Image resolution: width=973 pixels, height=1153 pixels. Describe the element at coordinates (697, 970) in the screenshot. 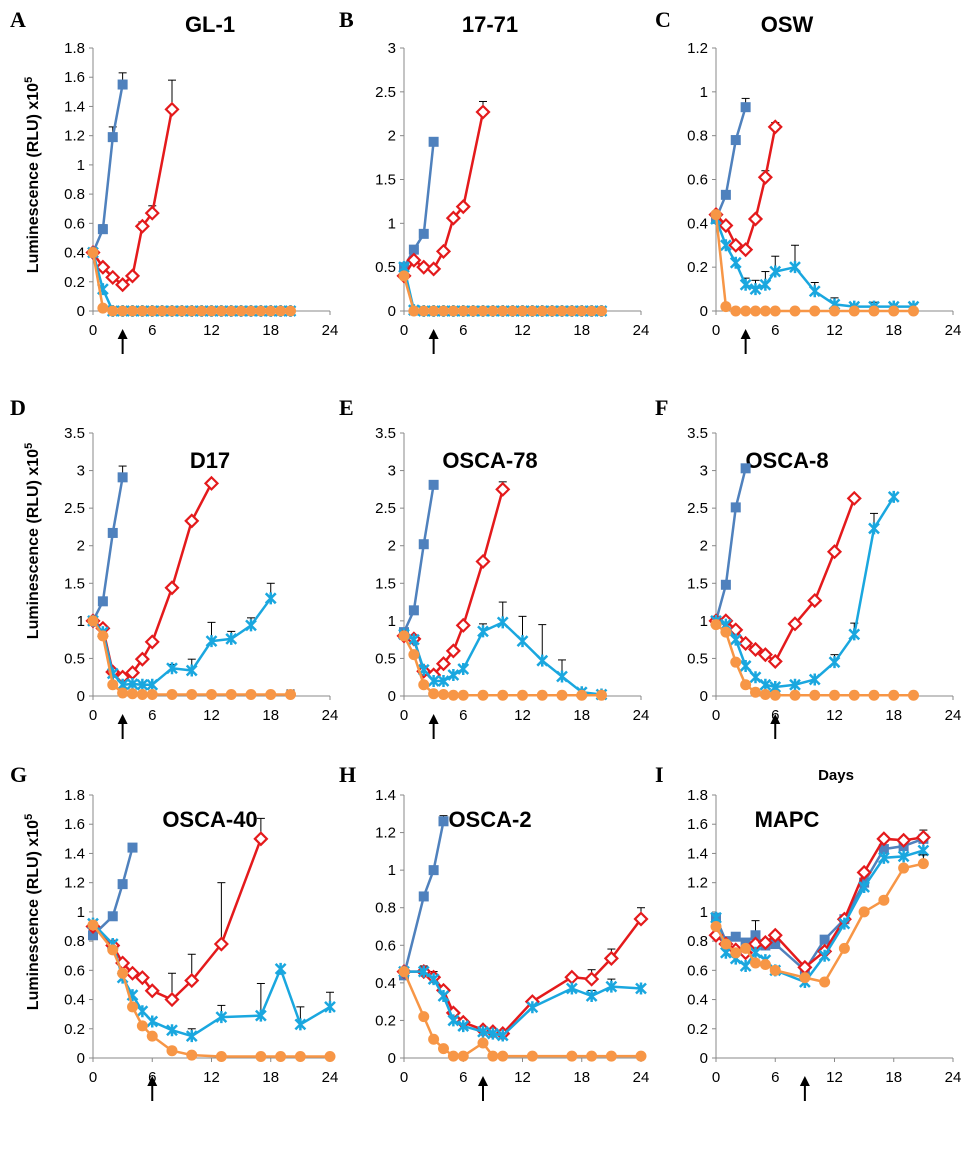

I see `y-tick-label: 0.6` at that location.